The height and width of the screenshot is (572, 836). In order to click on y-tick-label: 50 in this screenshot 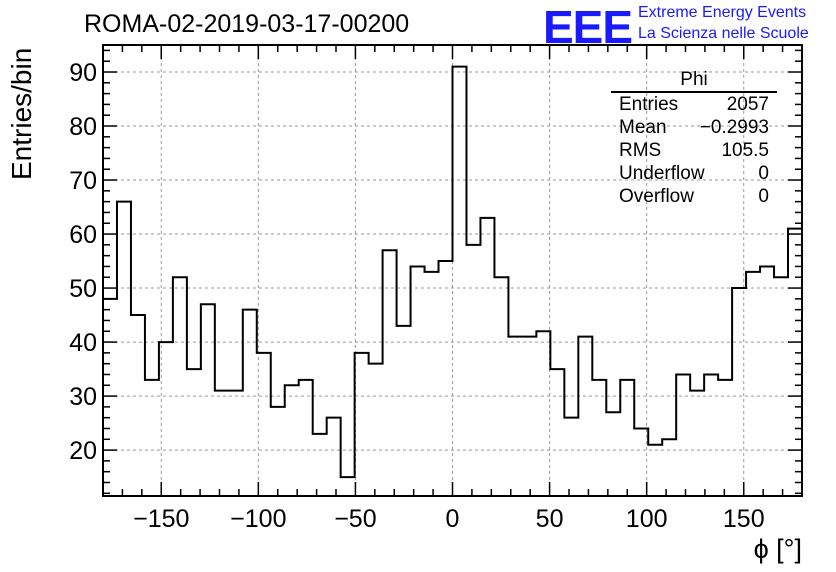, I will do `click(83, 289)`.